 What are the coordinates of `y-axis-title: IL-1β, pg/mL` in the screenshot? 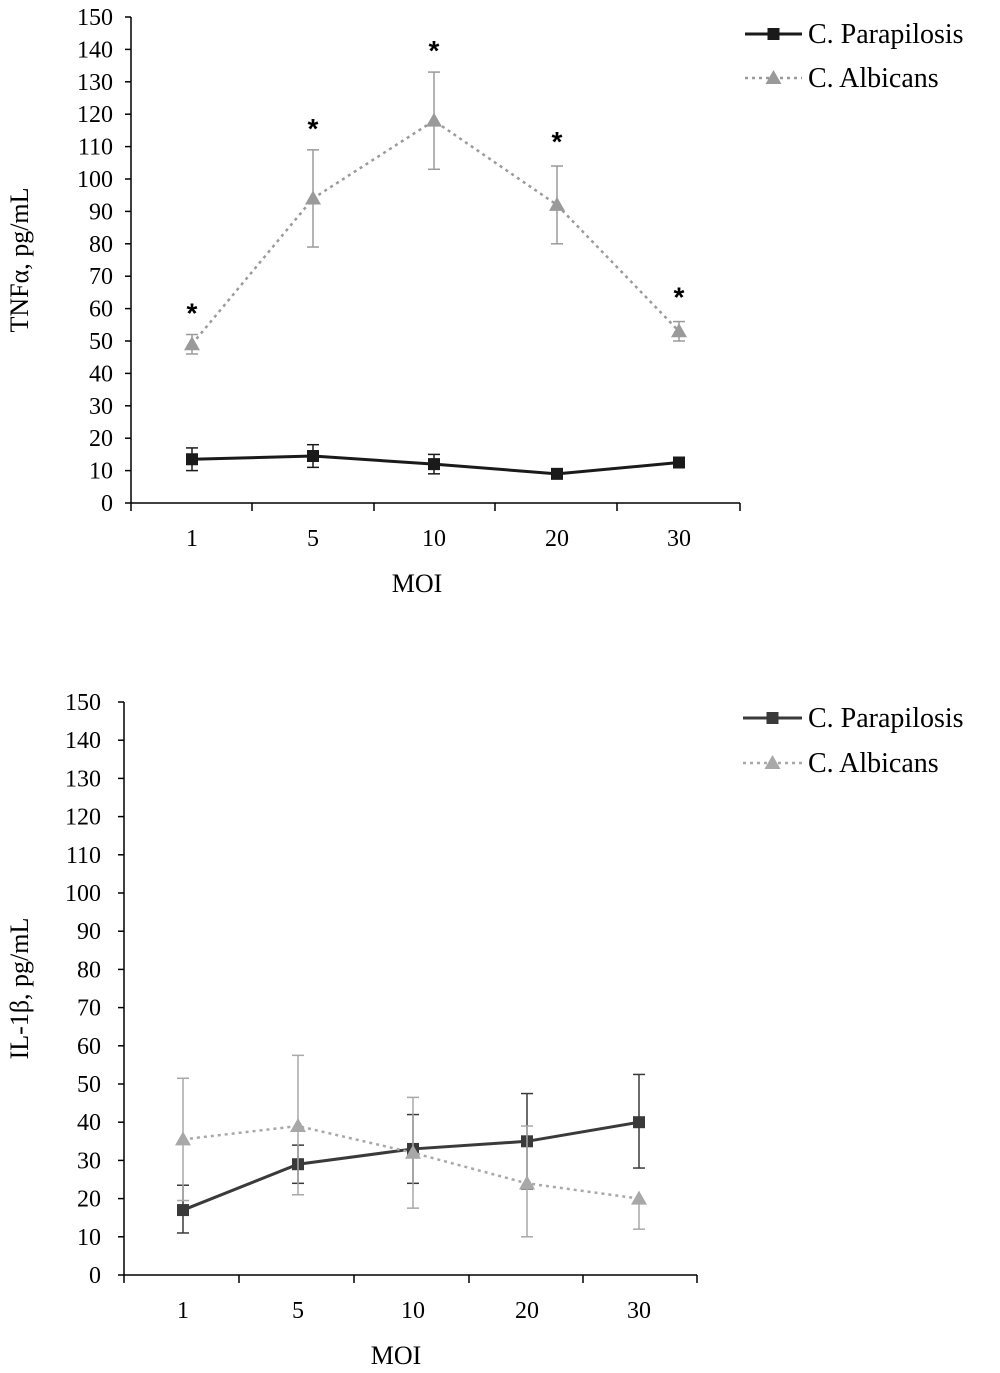 It's located at (19, 989).